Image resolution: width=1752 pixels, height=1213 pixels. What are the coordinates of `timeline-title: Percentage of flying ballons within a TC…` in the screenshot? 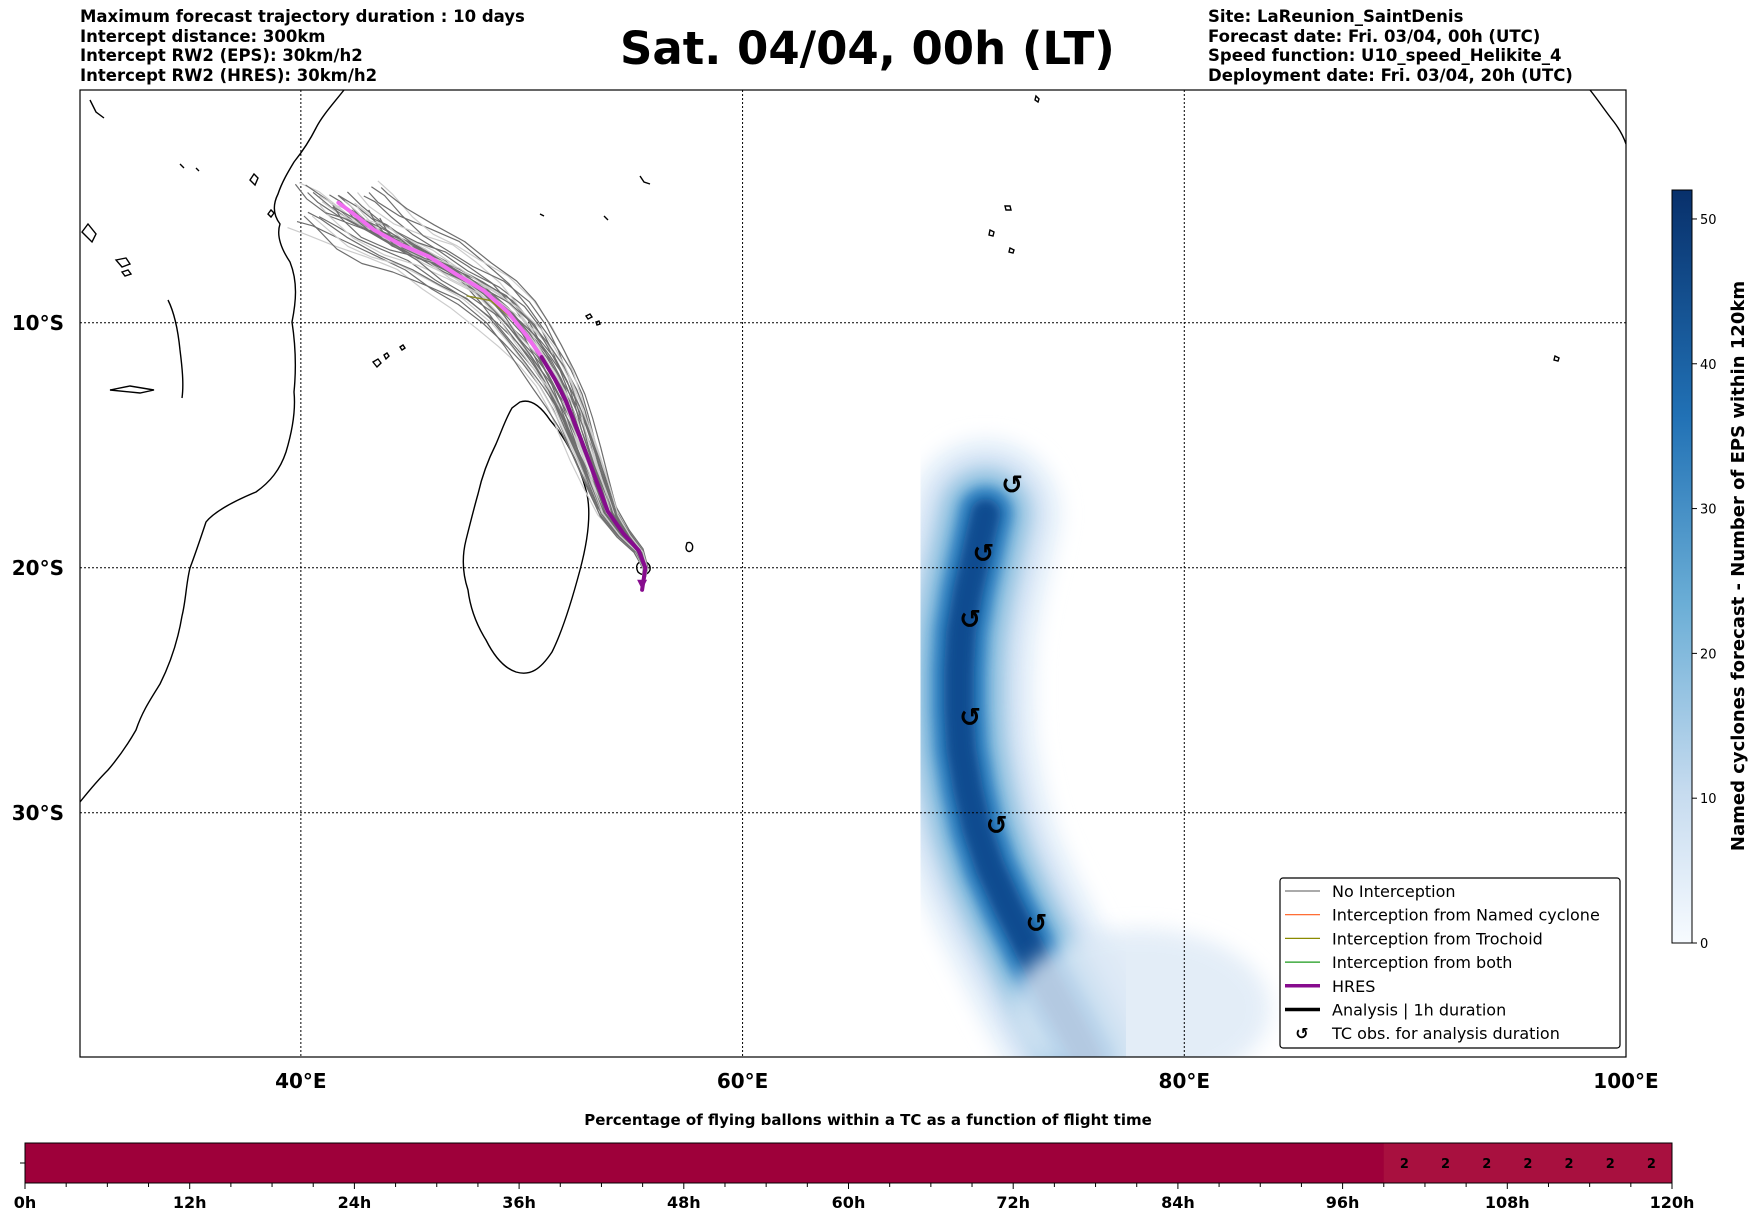 It's located at (868, 1120).